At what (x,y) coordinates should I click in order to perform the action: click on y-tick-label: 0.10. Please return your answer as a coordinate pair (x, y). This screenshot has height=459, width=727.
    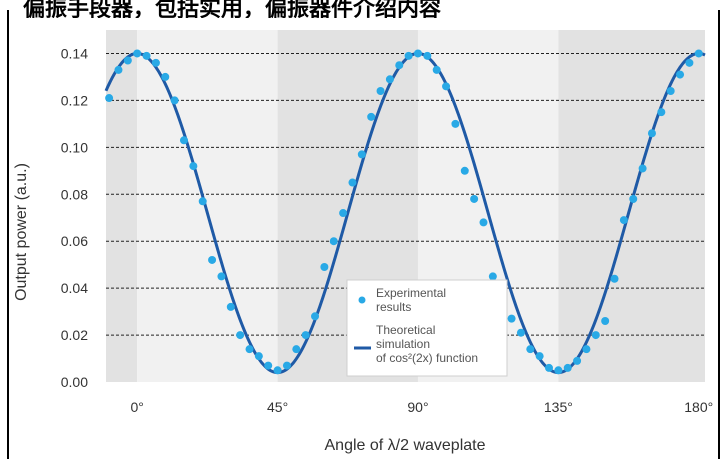
    Looking at the image, I should click on (74, 147).